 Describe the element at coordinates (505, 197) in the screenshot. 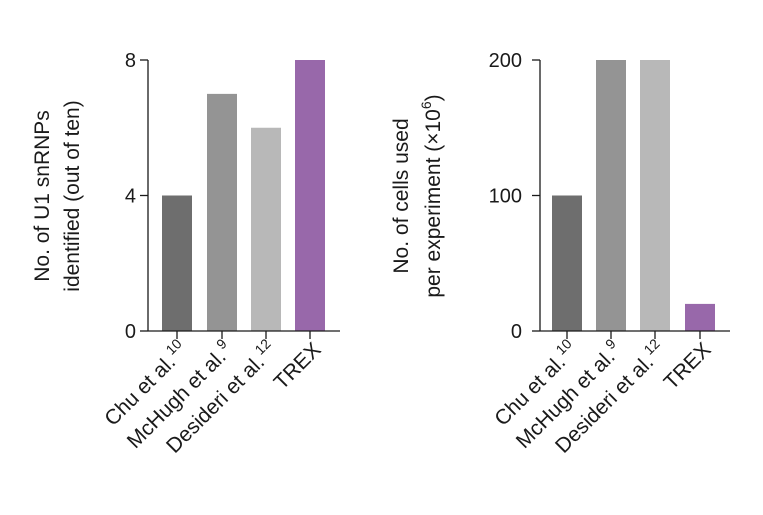

I see `y-tick-label: 100` at that location.